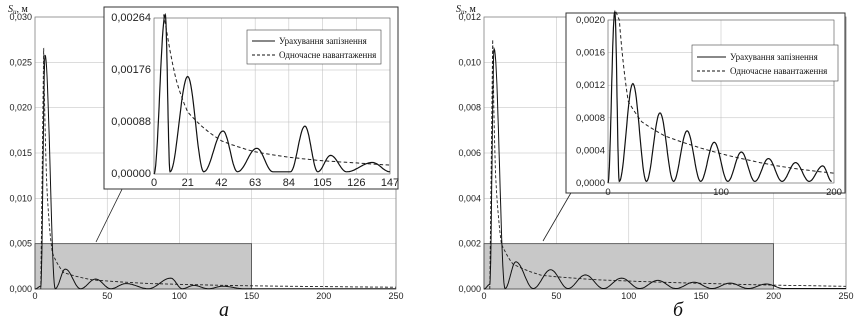  What do you see at coordinates (179, 296) in the screenshot?
I see `chart-a-tick-x: 100` at bounding box center [179, 296].